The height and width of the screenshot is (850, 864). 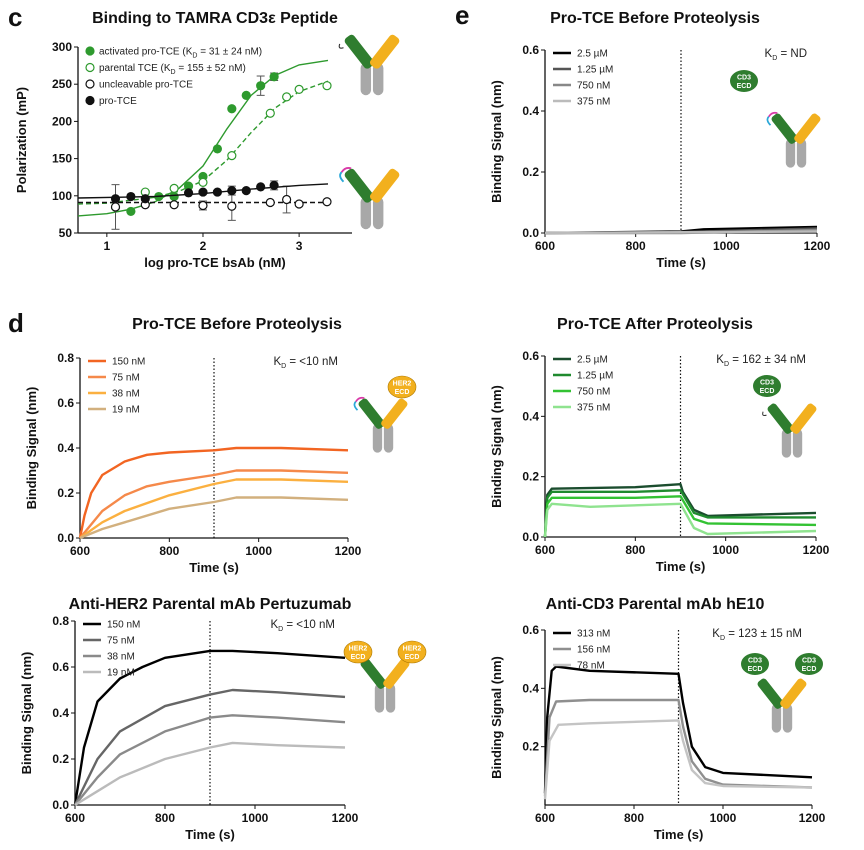 I want to click on legend-label: 19 nM, so click(x=121, y=673).